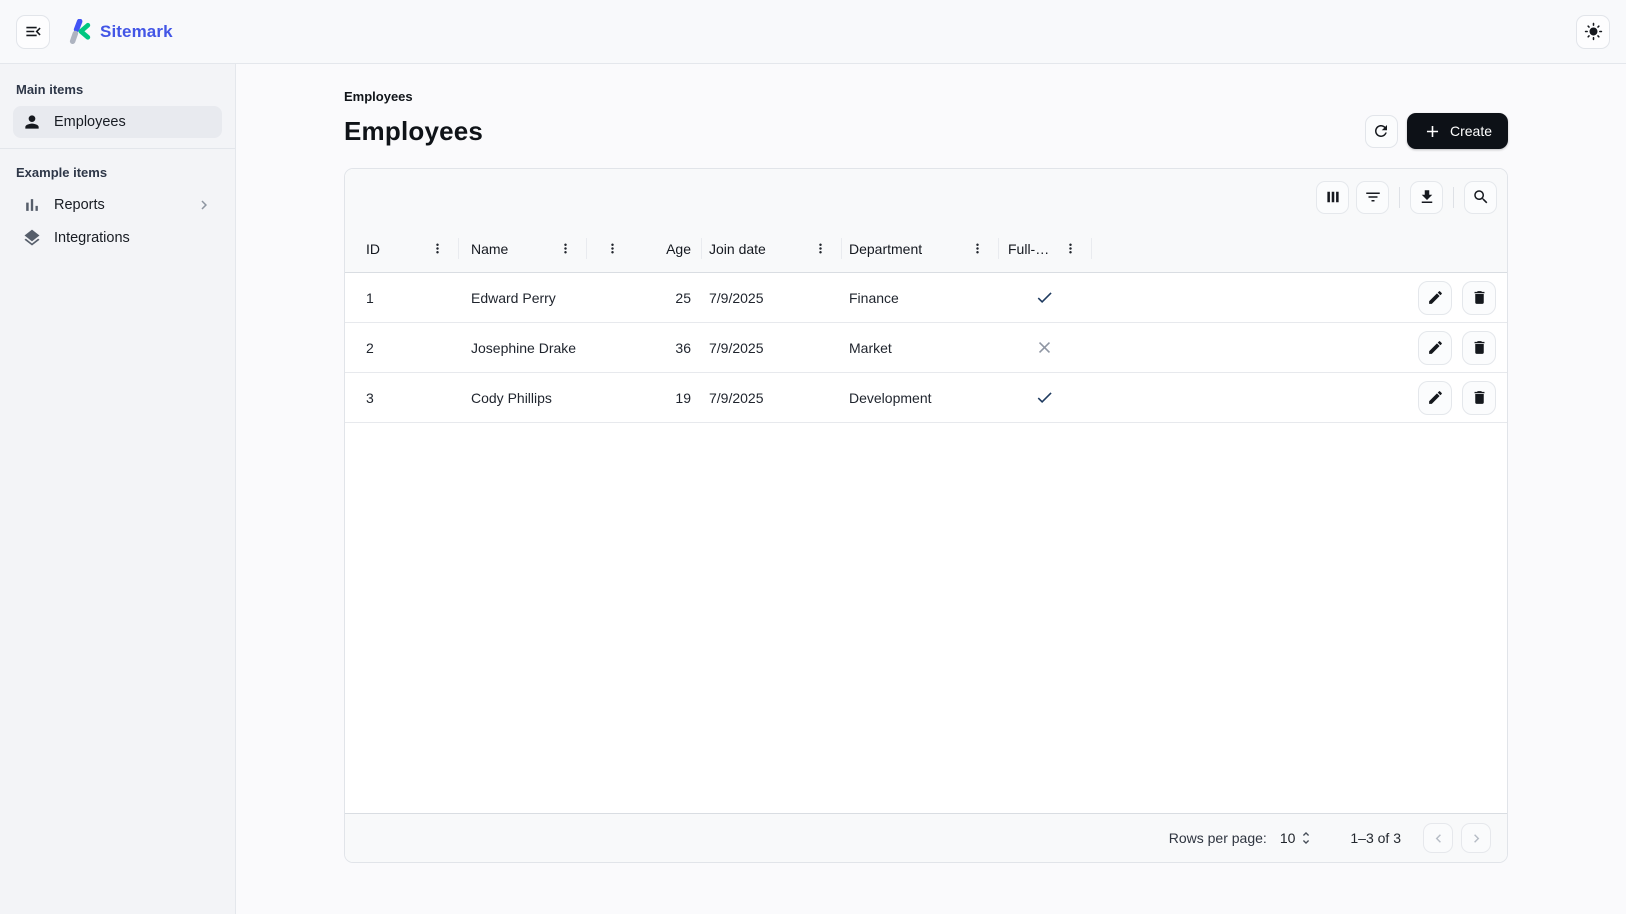  Describe the element at coordinates (401, 248) in the screenshot. I see `column-header-id: ID` at that location.